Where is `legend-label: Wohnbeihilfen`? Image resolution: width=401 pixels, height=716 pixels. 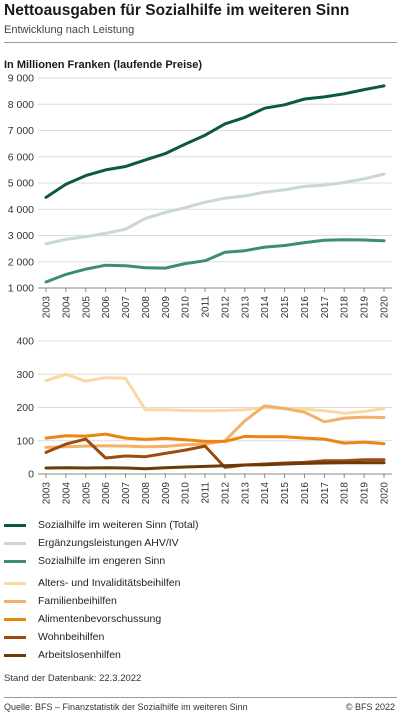 legend-label: Wohnbeihilfen is located at coordinates (71, 637).